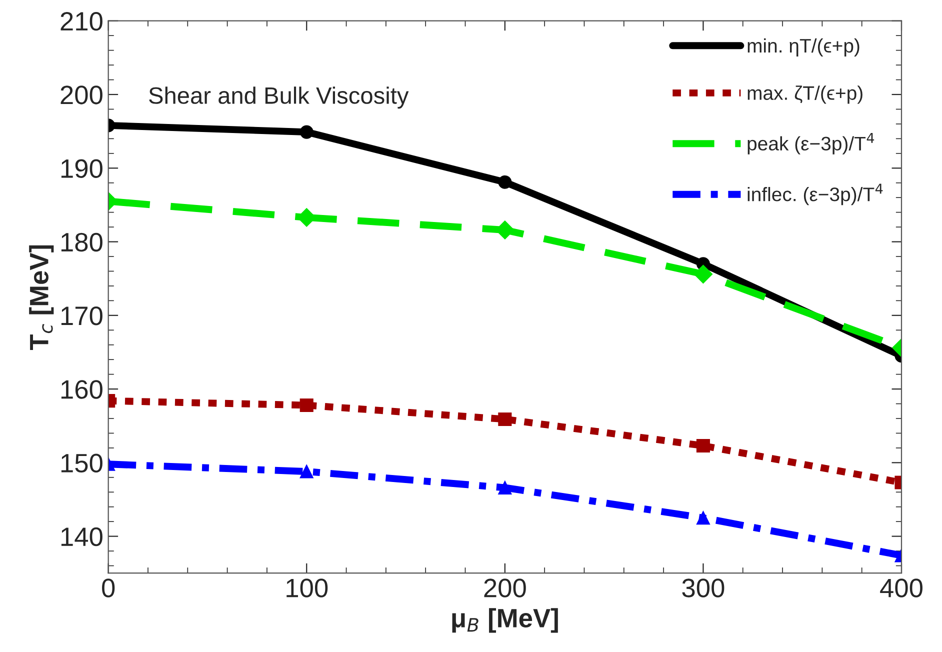  Describe the element at coordinates (81, 242) in the screenshot. I see `y-tick-label: 180` at that location.